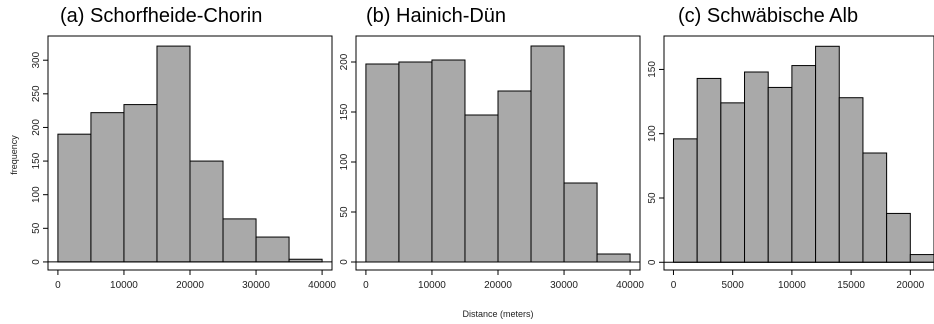 The image size is (934, 324). What do you see at coordinates (36, 59) in the screenshot?
I see `y-tick-label: 300` at bounding box center [36, 59].